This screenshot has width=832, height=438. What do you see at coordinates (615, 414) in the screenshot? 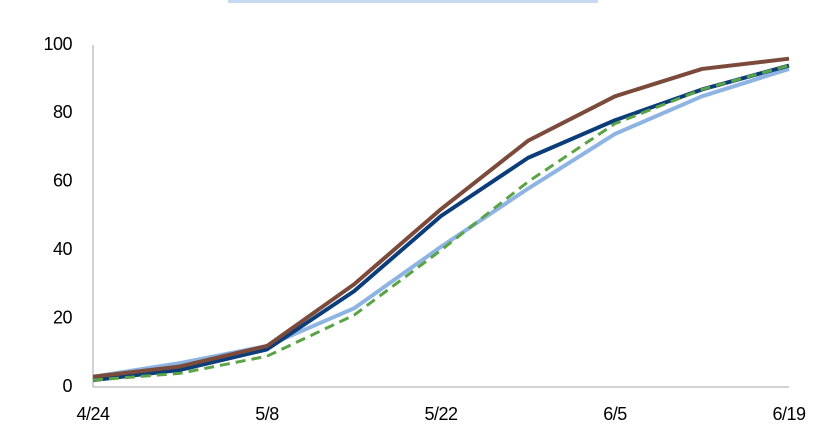
I see `x-tick-label: 6/5` at bounding box center [615, 414].